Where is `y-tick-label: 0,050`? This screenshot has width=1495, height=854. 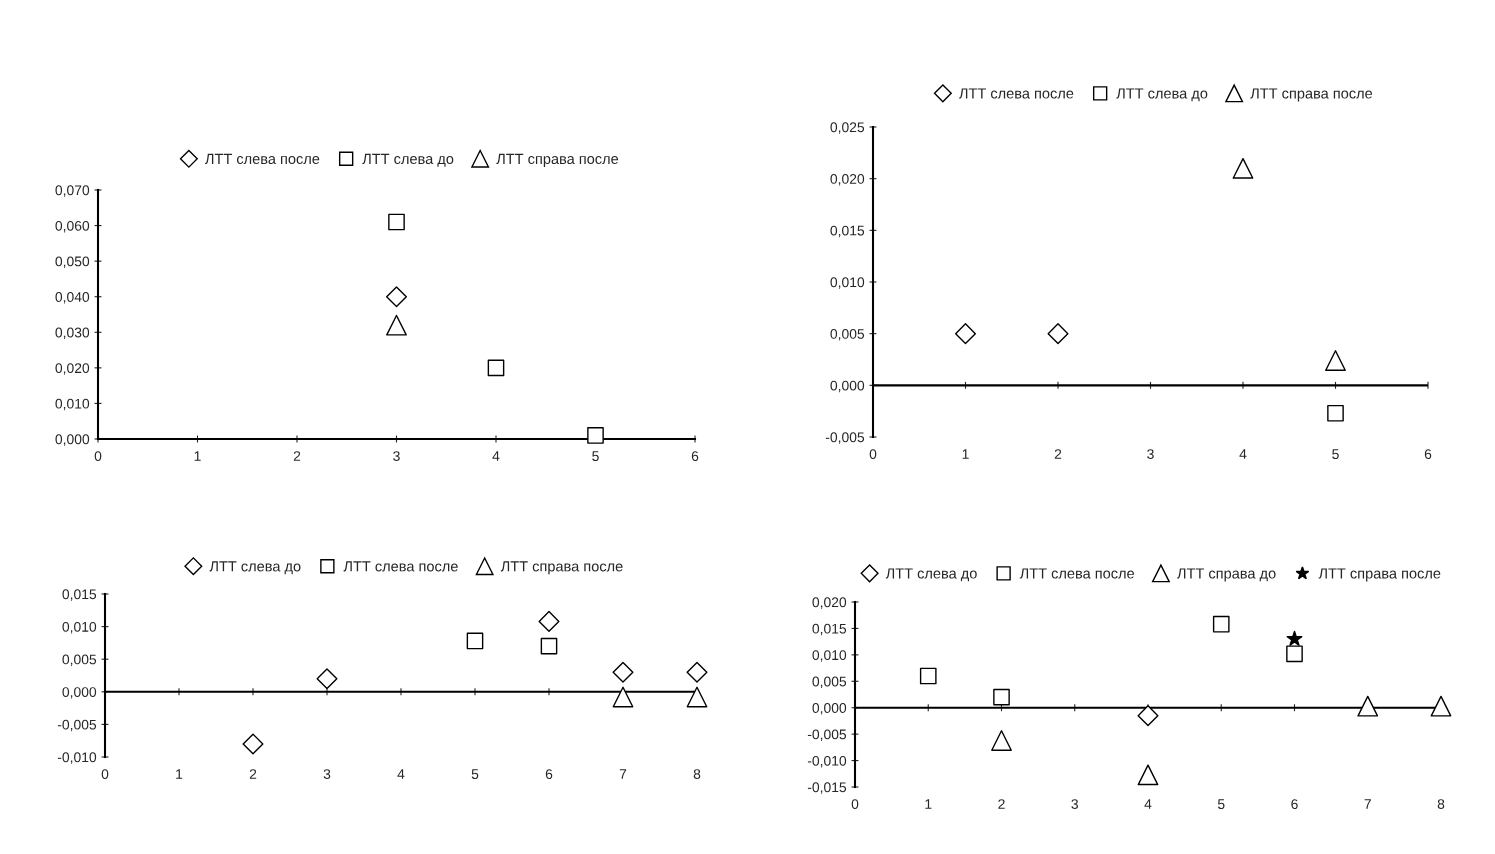 y-tick-label: 0,050 is located at coordinates (72, 262).